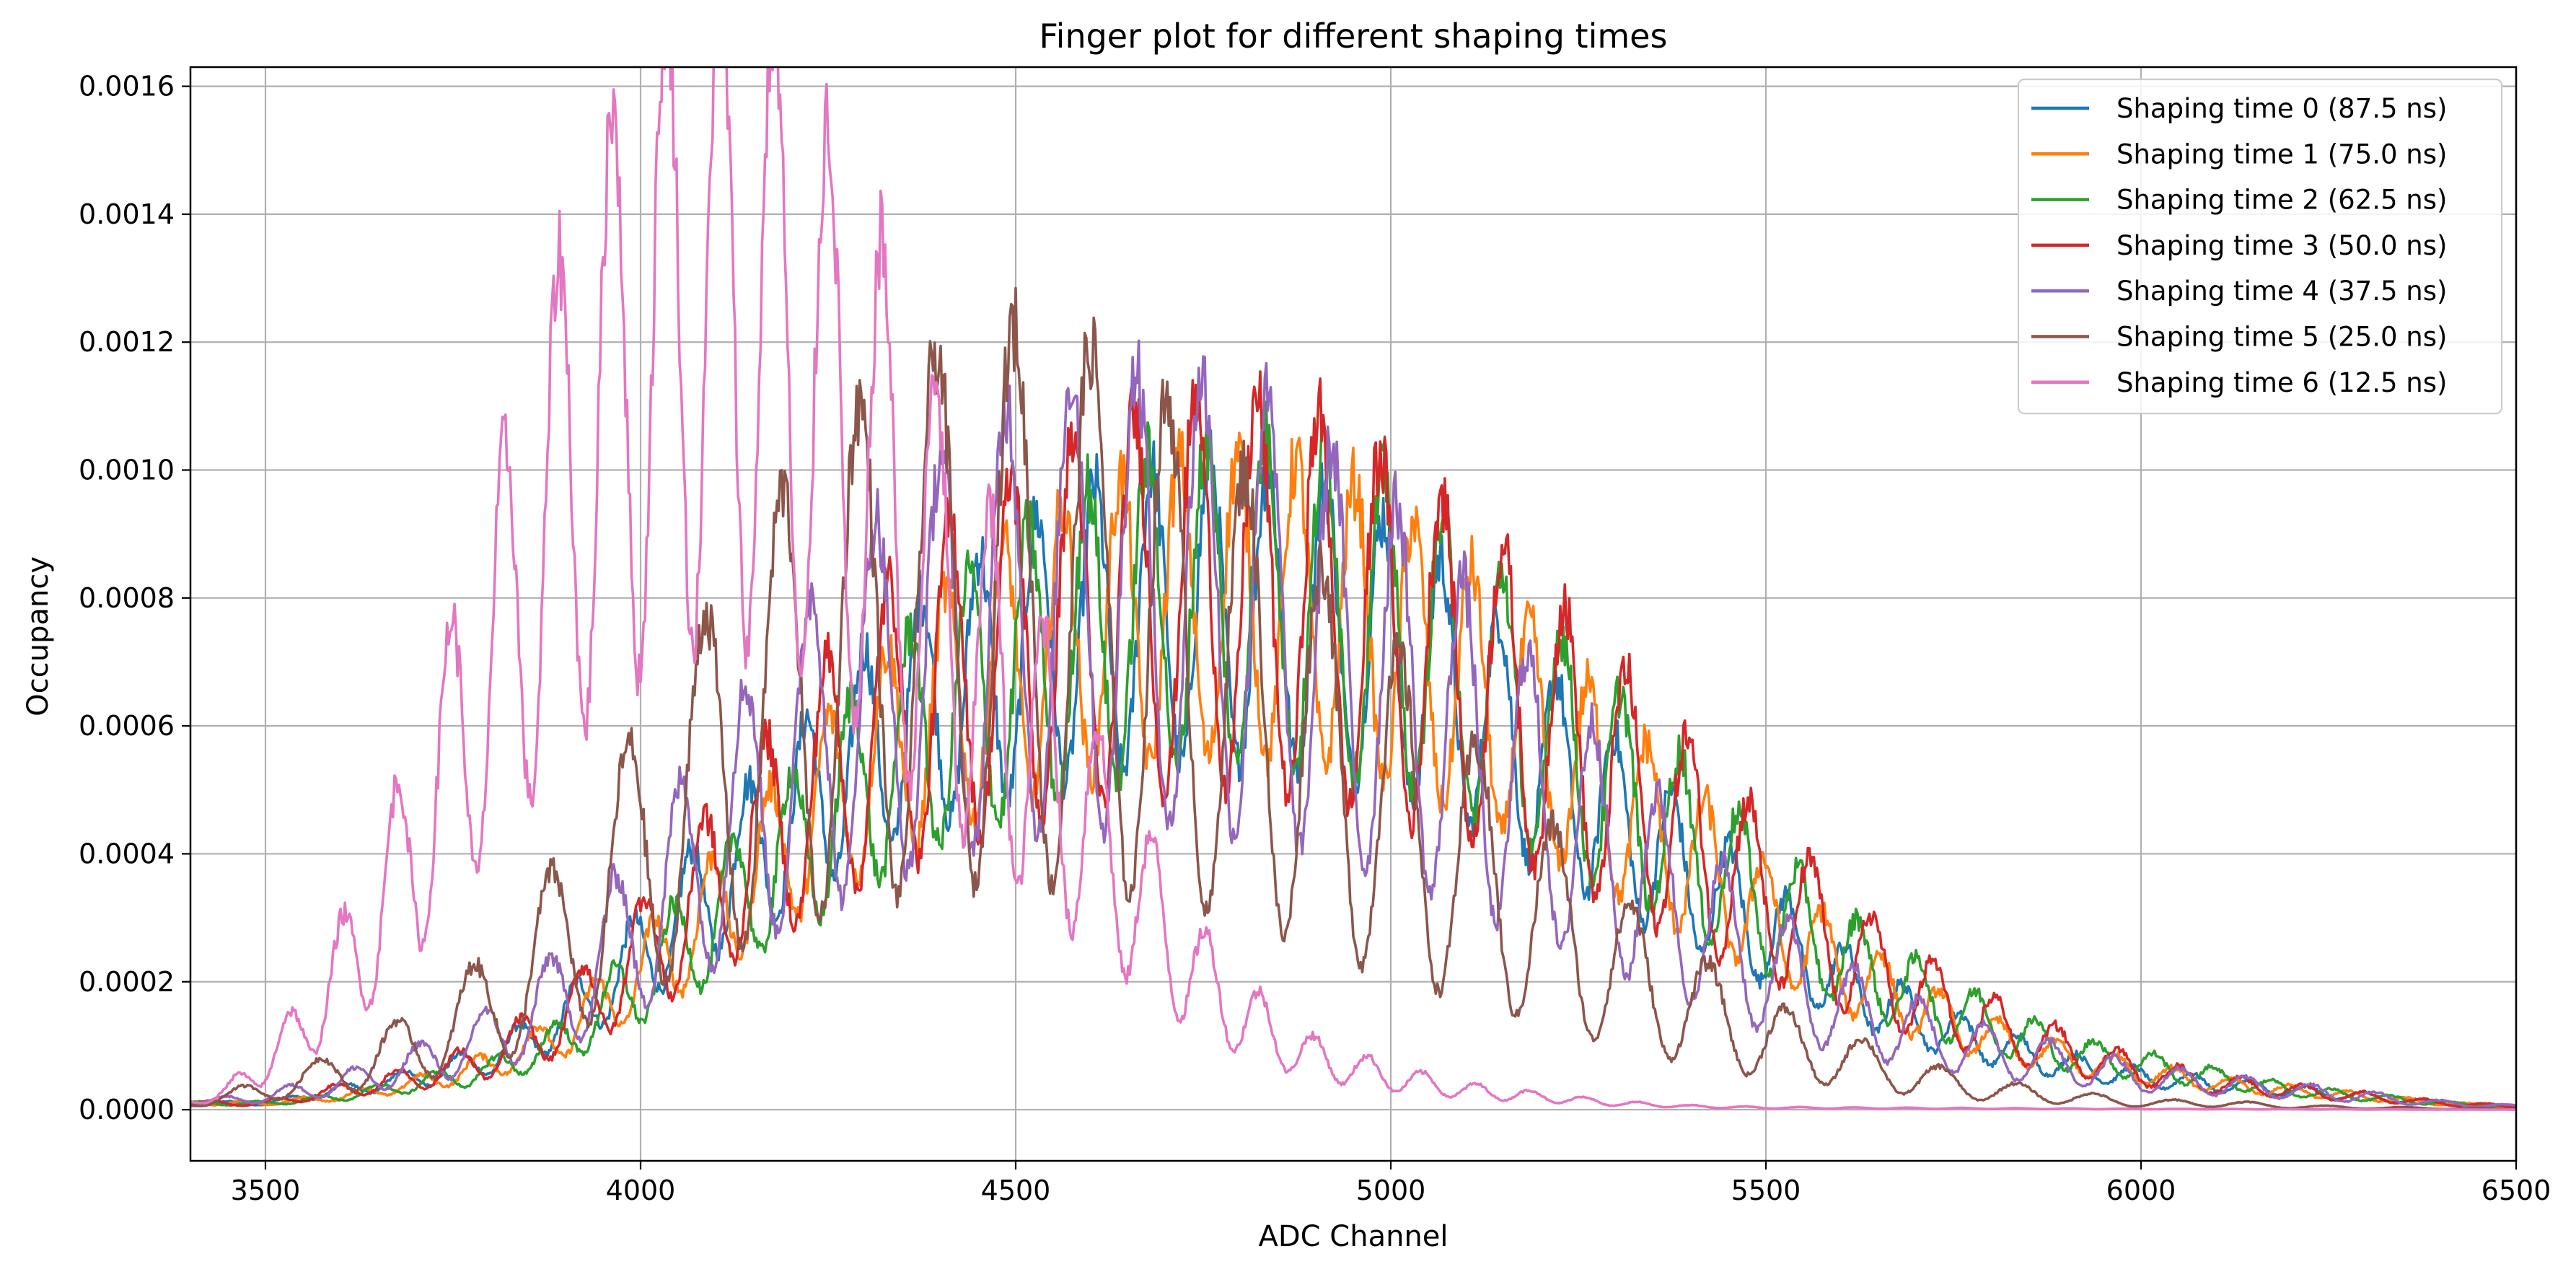  I want to click on x-tick-label: 4500, so click(1016, 1191).